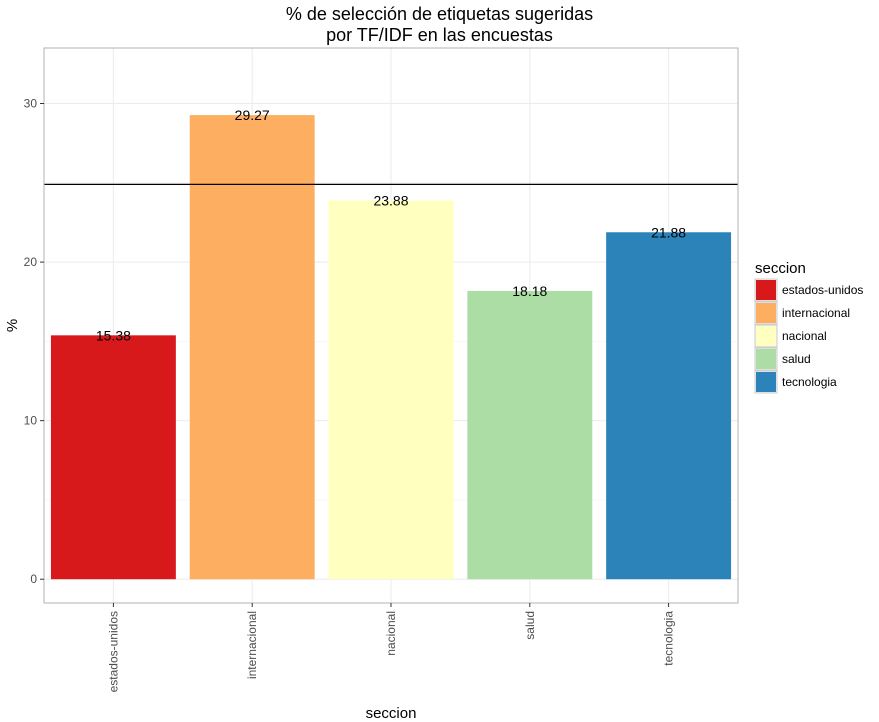 The width and height of the screenshot is (879, 722). Describe the element at coordinates (804, 336) in the screenshot. I see `legend-label: nacional` at that location.